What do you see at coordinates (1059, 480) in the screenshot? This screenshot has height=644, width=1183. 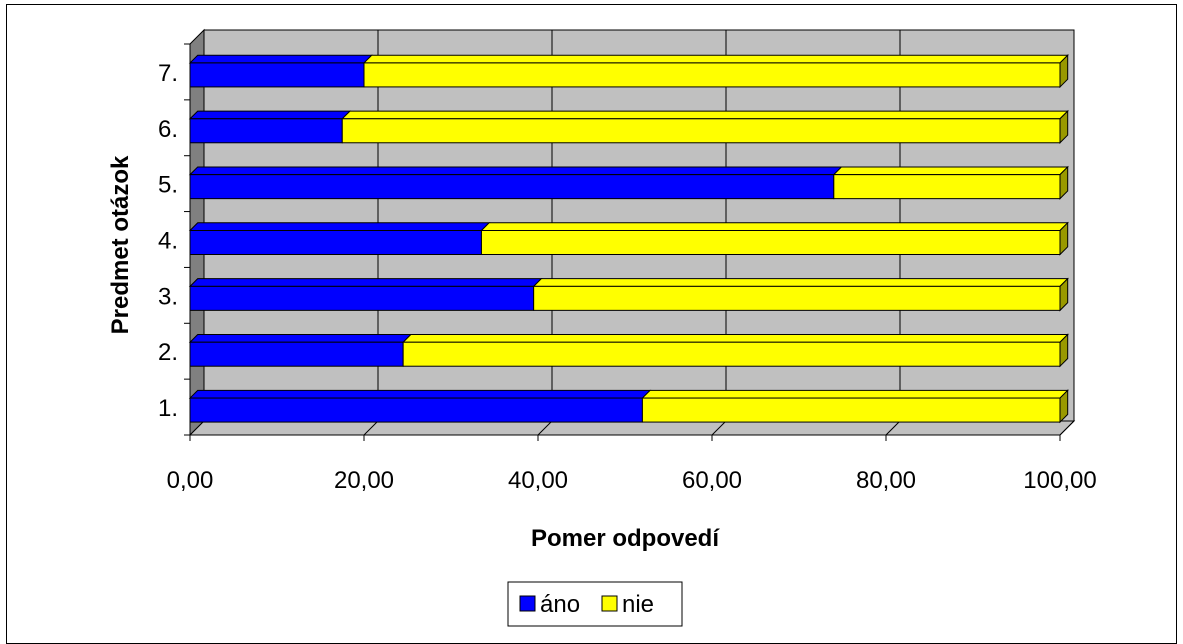 I see `x-tick-label: 100,00` at bounding box center [1059, 480].